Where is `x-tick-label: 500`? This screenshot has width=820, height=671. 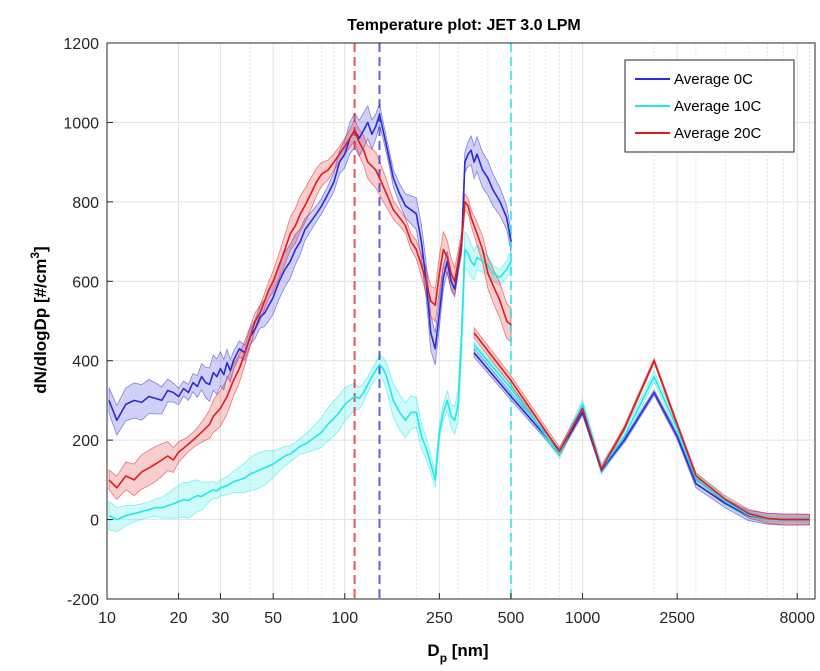 x-tick-label: 500 is located at coordinates (511, 618).